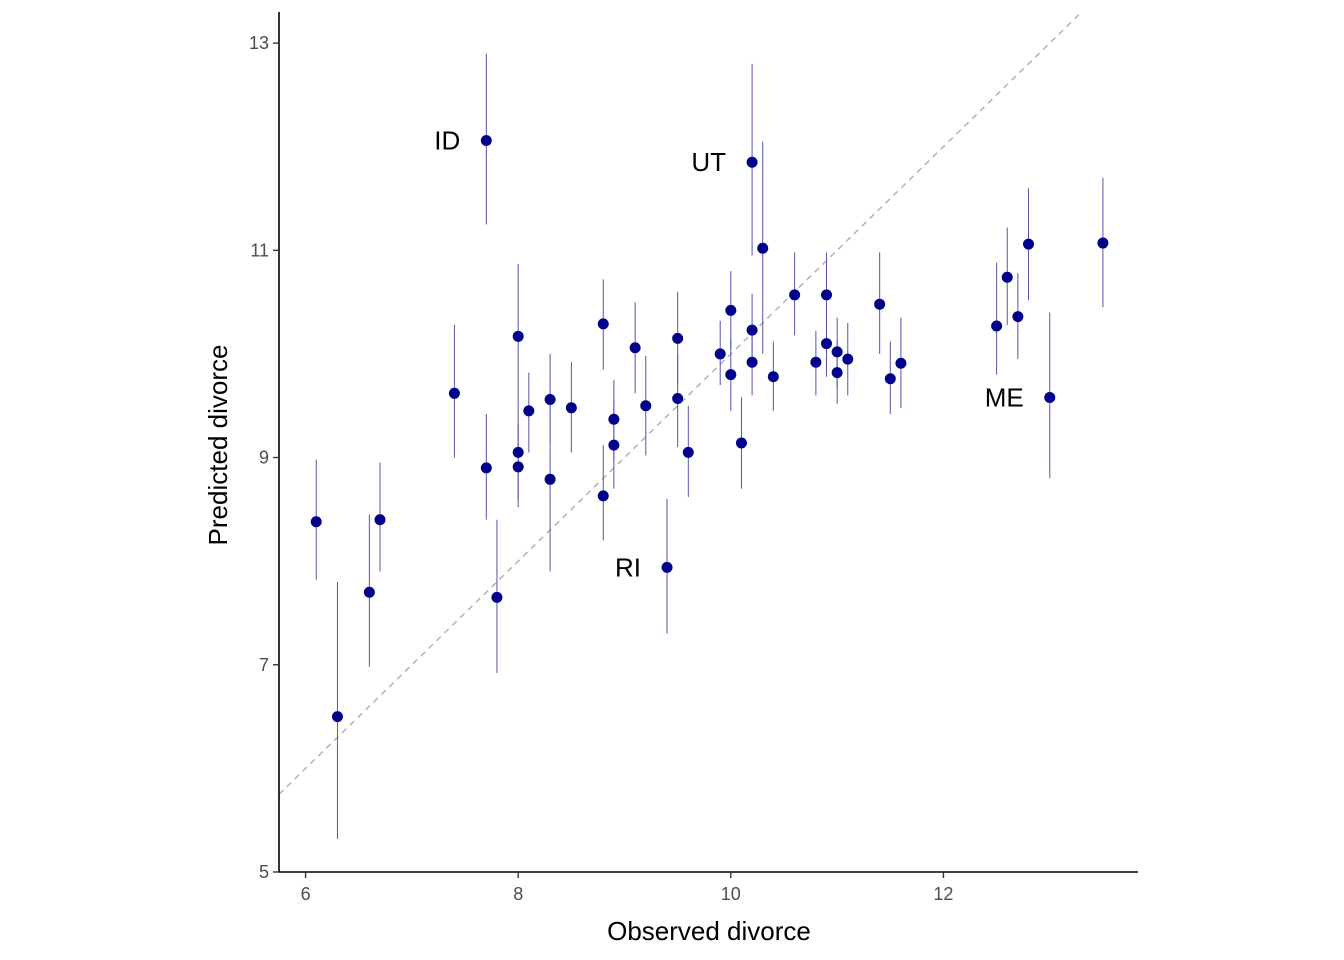 The height and width of the screenshot is (960, 1344). Describe the element at coordinates (218, 445) in the screenshot. I see `y-axis-title: Predicted divorce` at that location.